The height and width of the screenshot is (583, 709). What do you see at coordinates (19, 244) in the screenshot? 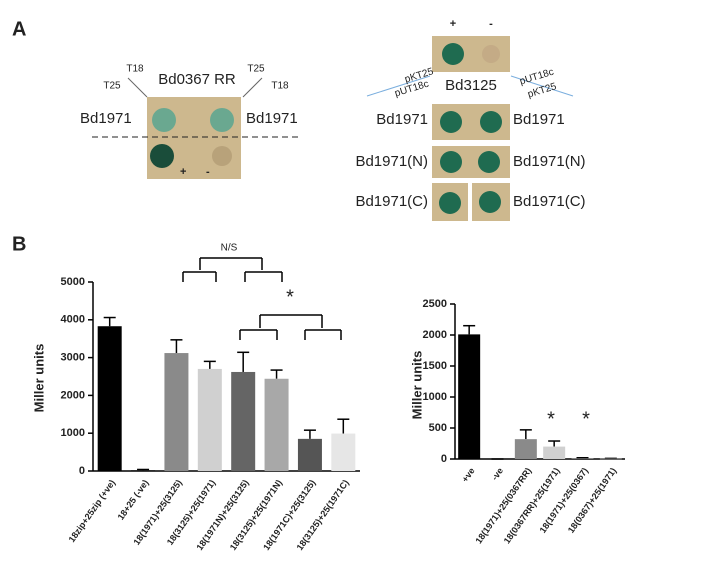
I see `panel-label: B` at bounding box center [19, 244].